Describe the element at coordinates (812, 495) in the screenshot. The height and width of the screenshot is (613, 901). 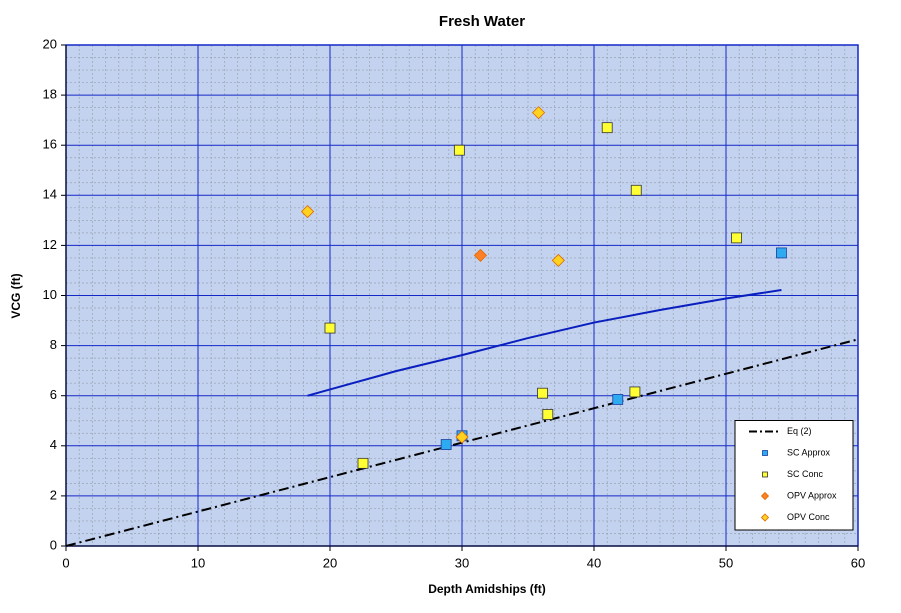
I see `legend-label: OPV Approx` at that location.